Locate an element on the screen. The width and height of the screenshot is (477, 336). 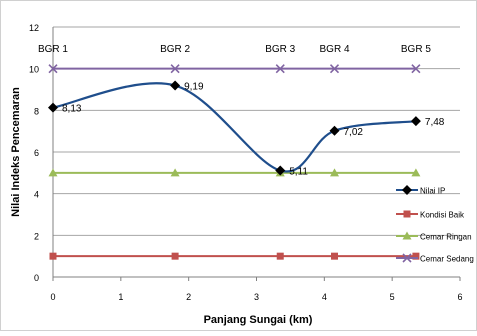
y-tick-label: 10 is located at coordinates (34, 70).